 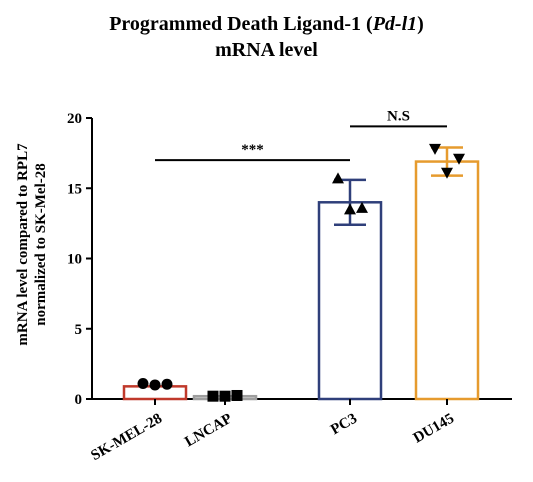 What do you see at coordinates (350, 301) in the screenshot?
I see `bar-pc3` at bounding box center [350, 301].